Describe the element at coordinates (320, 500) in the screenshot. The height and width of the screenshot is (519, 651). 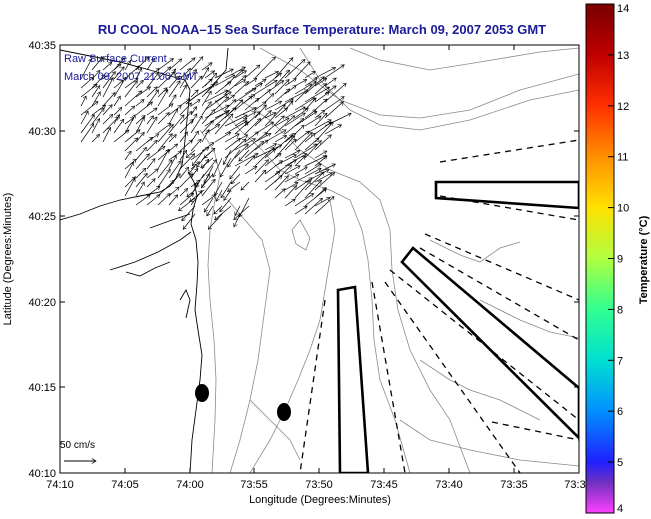
I see `x-axis-label: Longitude (Degrees:Minutes)` at that location.